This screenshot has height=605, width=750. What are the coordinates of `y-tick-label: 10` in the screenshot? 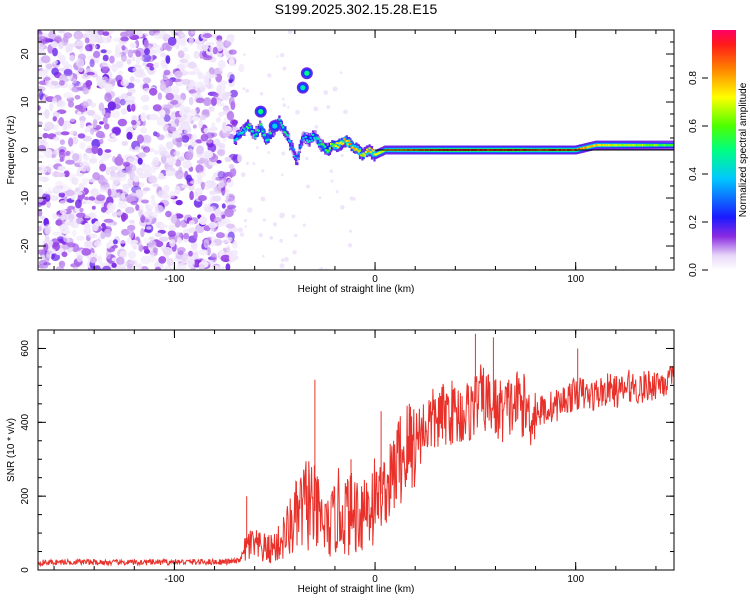 It's located at (25, 102).